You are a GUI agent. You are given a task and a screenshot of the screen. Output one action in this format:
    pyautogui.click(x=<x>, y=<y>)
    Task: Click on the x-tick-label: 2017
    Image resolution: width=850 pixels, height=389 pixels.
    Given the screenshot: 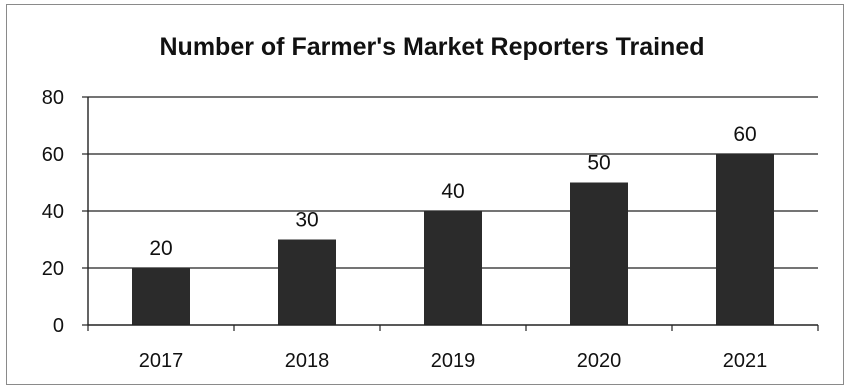 What is the action you would take?
    pyautogui.click(x=161, y=361)
    